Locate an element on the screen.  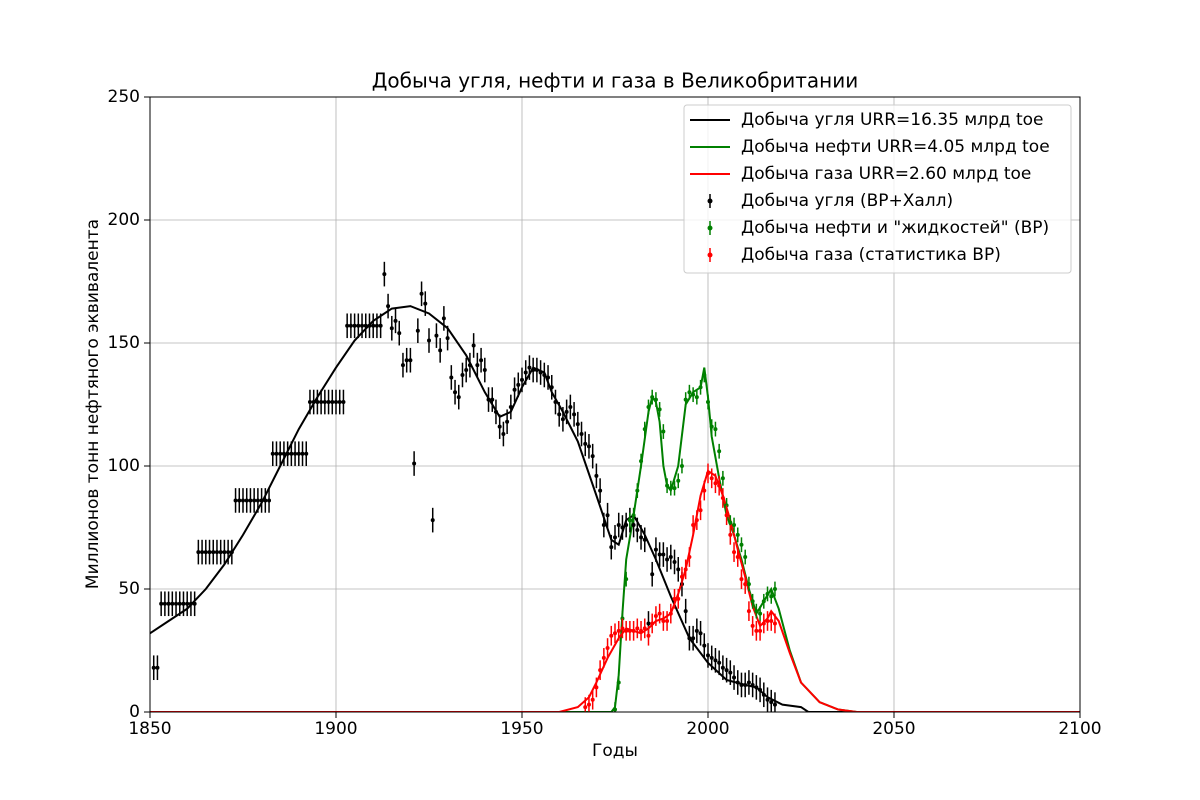
legend-box is located at coordinates (877, 189).